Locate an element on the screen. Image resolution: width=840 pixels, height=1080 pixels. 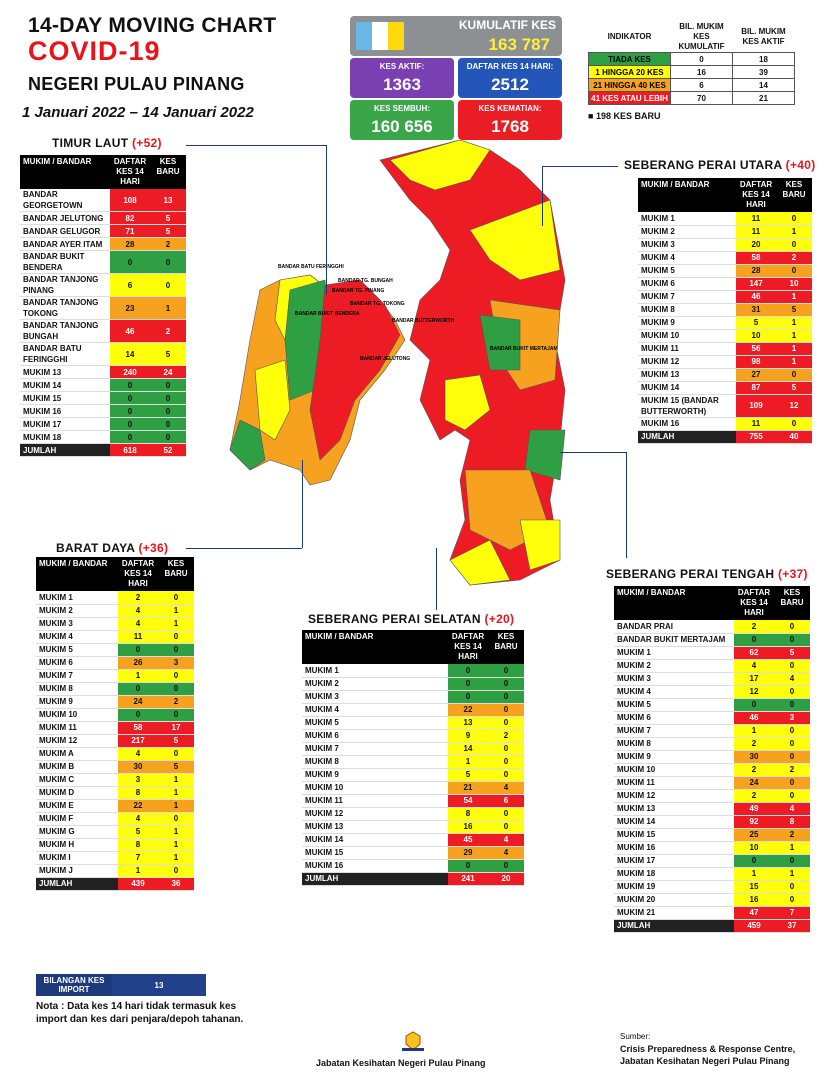
table-row: MUKIM 7 14 0 is located at coordinates (413, 749).